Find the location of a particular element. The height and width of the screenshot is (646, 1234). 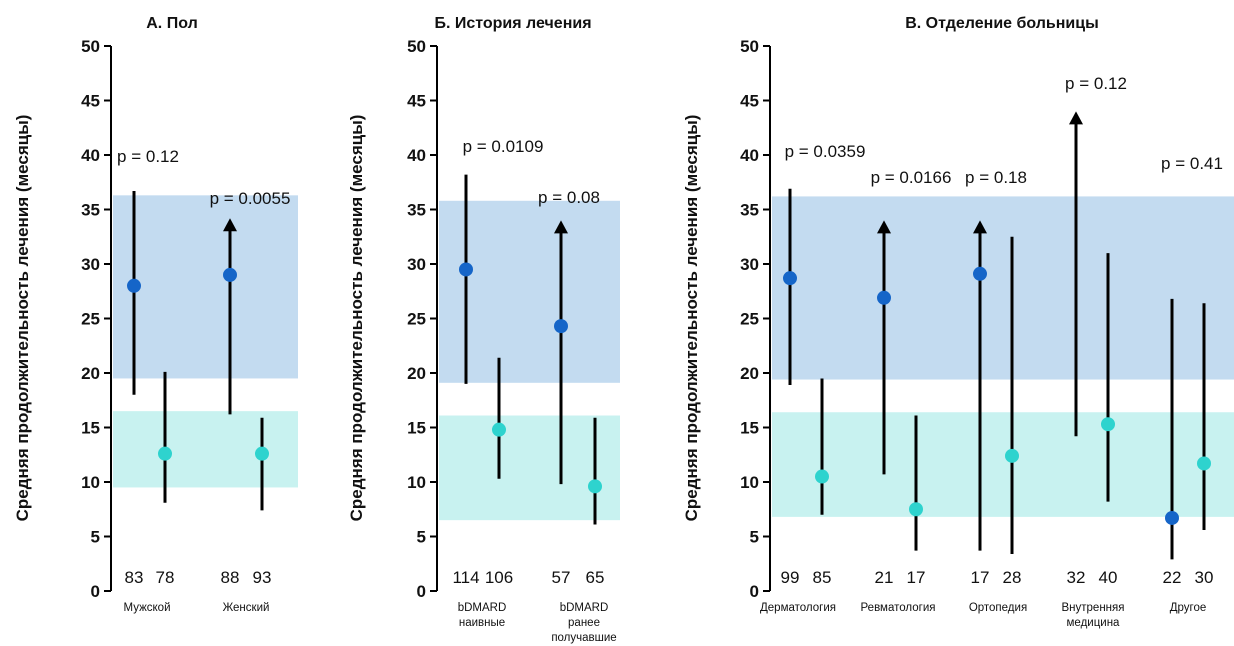

panel-1-y-tick-label: 0 is located at coordinates (95, 591).